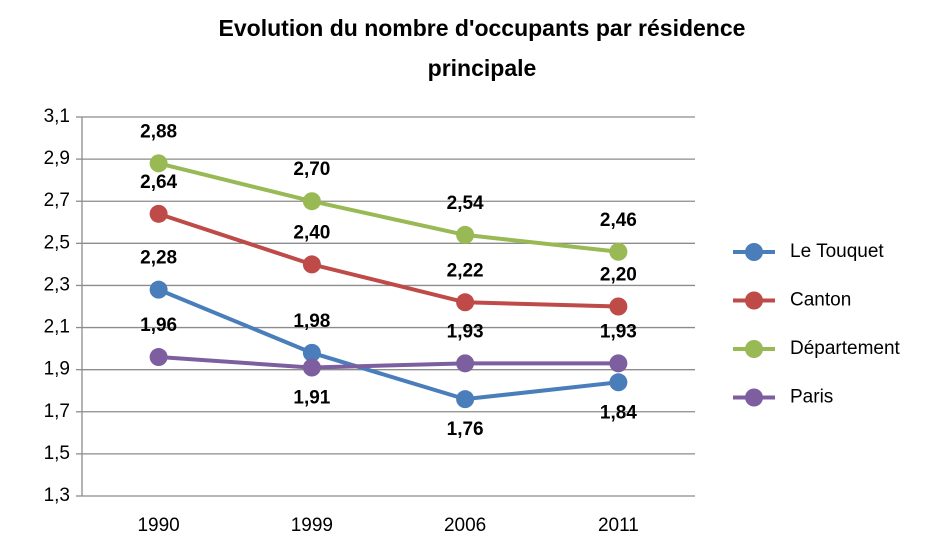 This screenshot has height=540, width=939. What do you see at coordinates (57, 116) in the screenshot?
I see `y-tick-label: 3,1` at bounding box center [57, 116].